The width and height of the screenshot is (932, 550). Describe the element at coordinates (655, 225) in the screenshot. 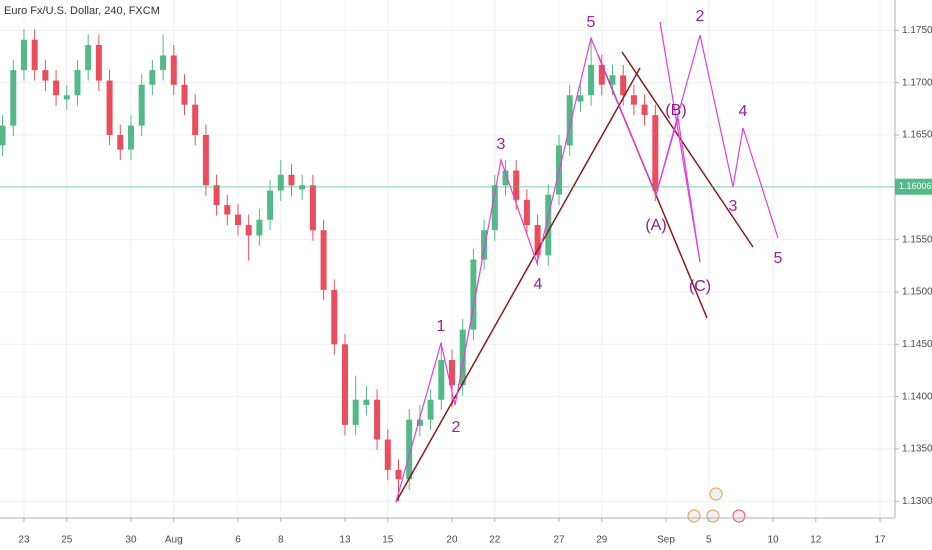

I see `wave-label: (A)` at that location.